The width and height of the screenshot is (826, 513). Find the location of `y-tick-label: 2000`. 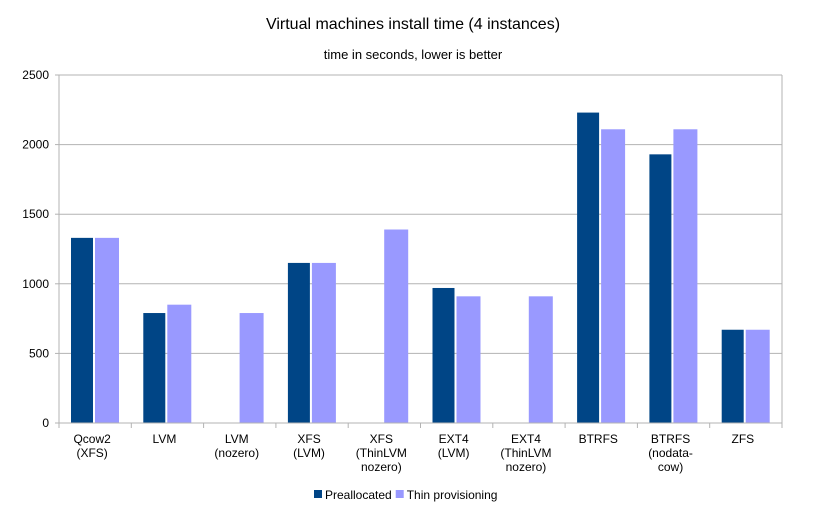

y-tick-label: 2000 is located at coordinates (35, 145).